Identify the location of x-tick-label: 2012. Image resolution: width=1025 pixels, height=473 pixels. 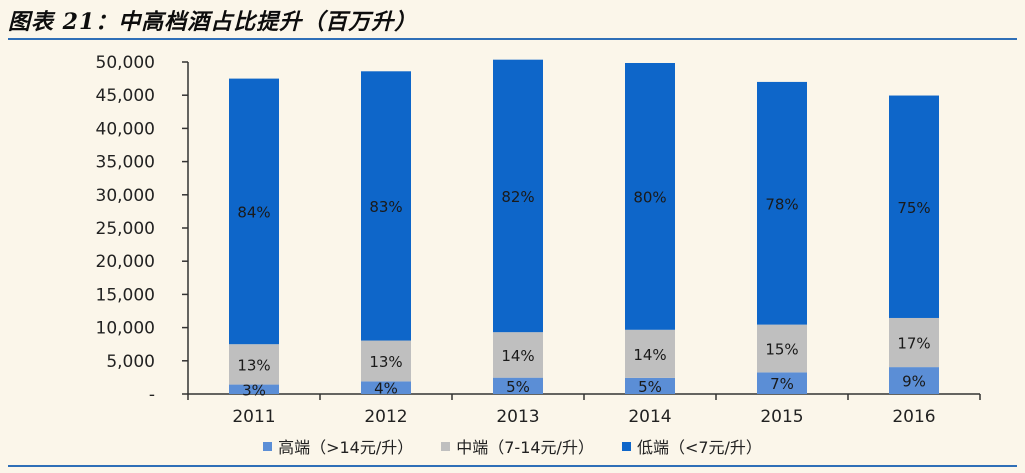
(385, 417).